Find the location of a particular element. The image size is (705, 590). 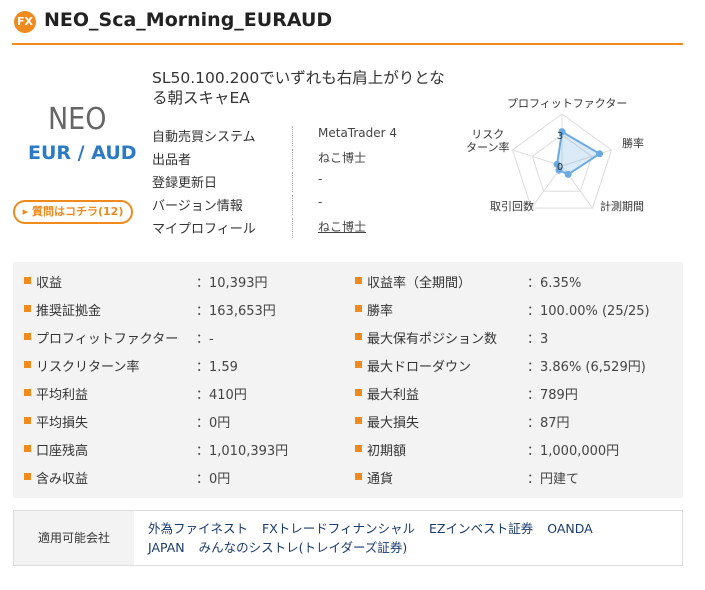

company-link: 外為ファイネスト is located at coordinates (198, 528).